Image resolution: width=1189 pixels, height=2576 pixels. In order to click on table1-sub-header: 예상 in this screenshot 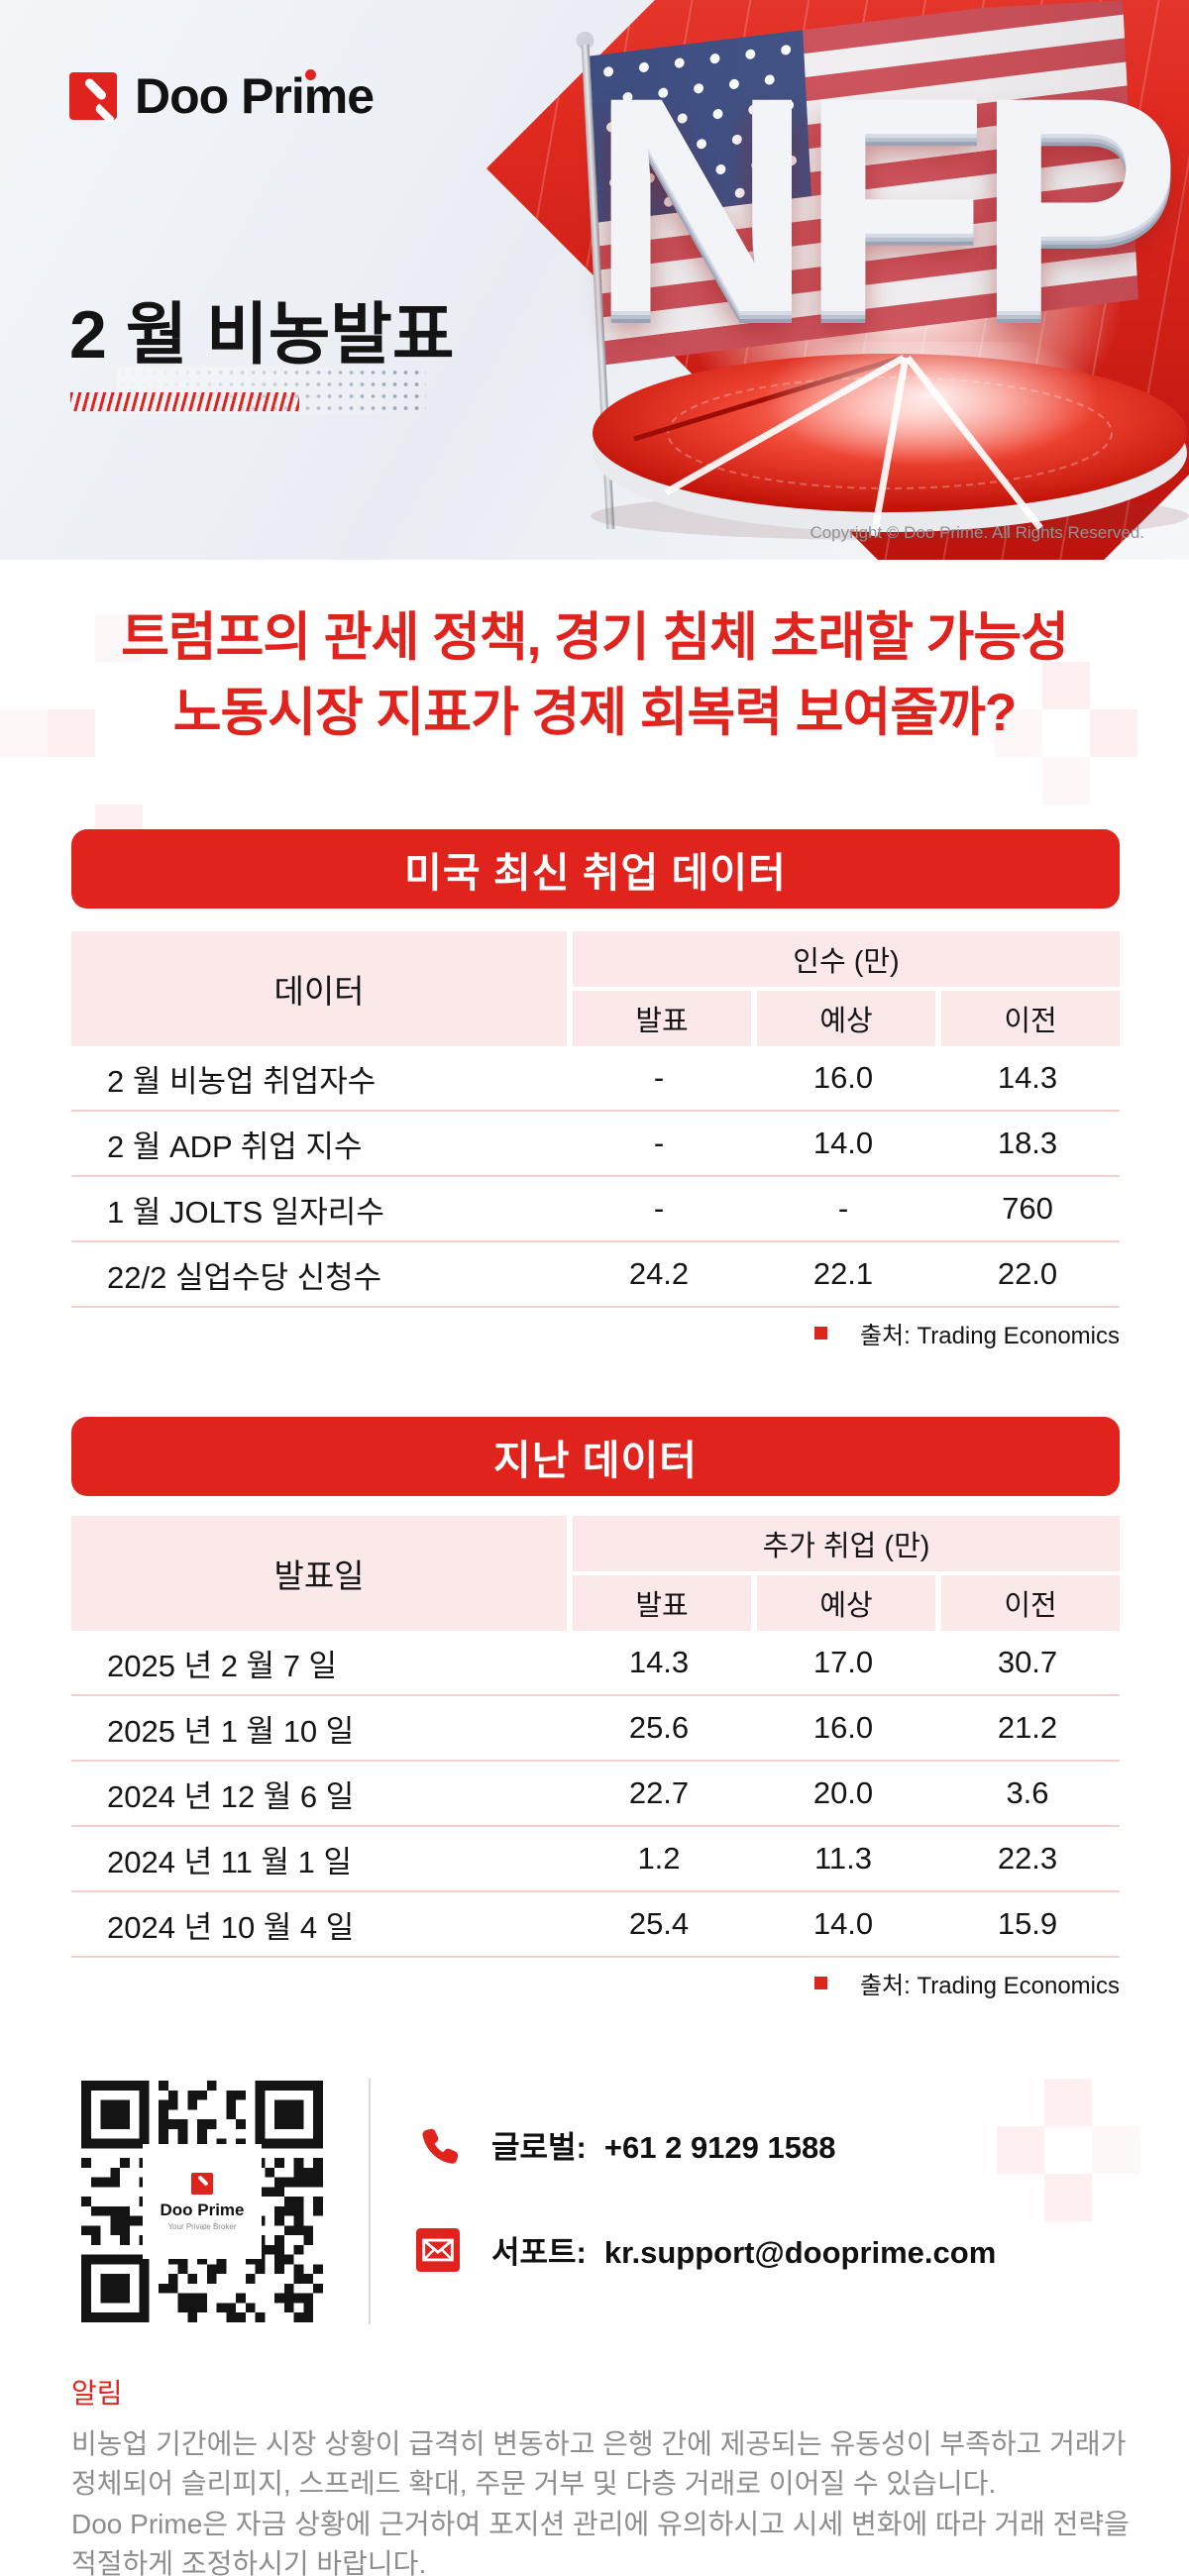, I will do `click(846, 1019)`.